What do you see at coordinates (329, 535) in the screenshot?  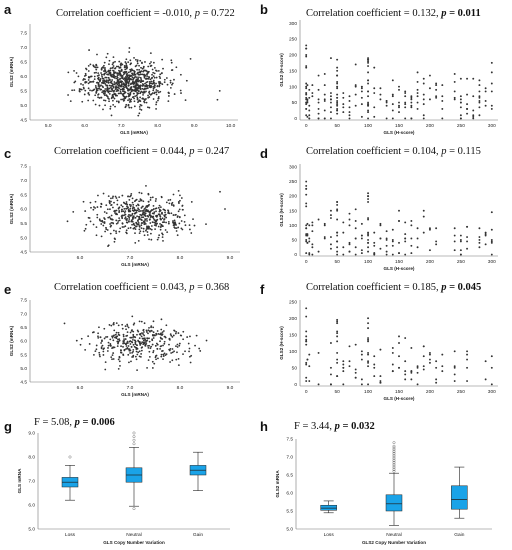 I see `x-tick-label-h: Loss` at bounding box center [329, 535].